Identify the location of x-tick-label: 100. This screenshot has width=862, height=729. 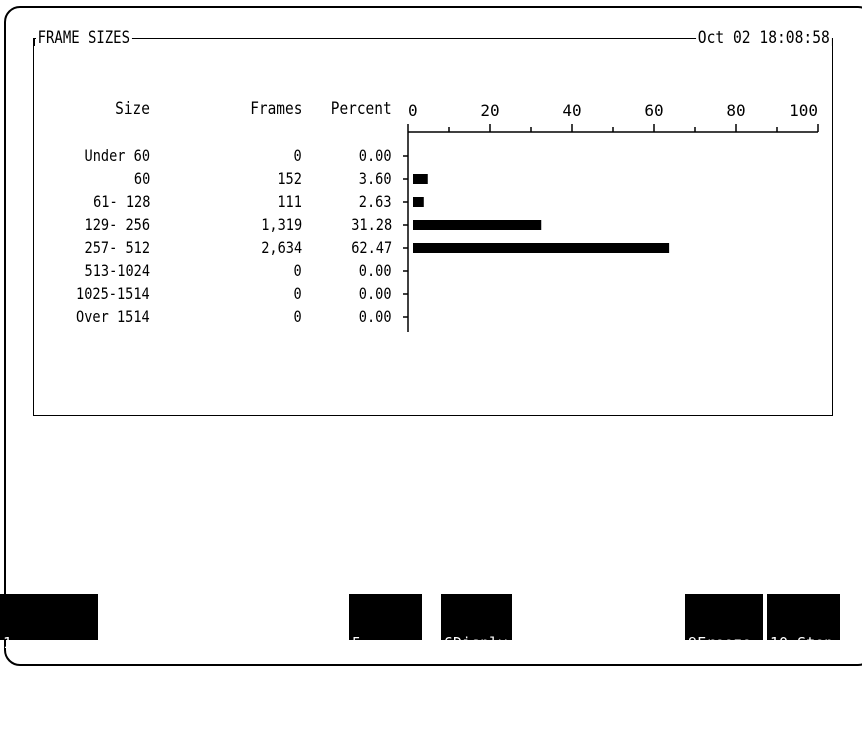
(803, 110).